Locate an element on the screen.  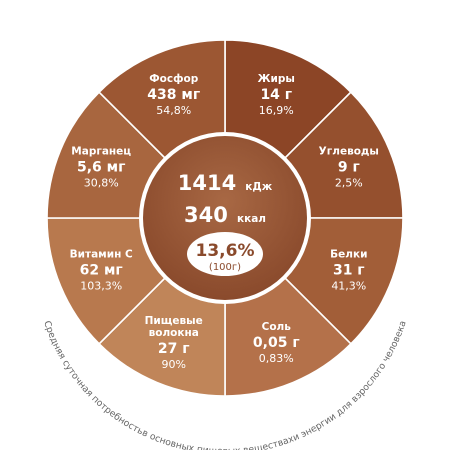
segment-value-4: 27 г is located at coordinates (174, 349).